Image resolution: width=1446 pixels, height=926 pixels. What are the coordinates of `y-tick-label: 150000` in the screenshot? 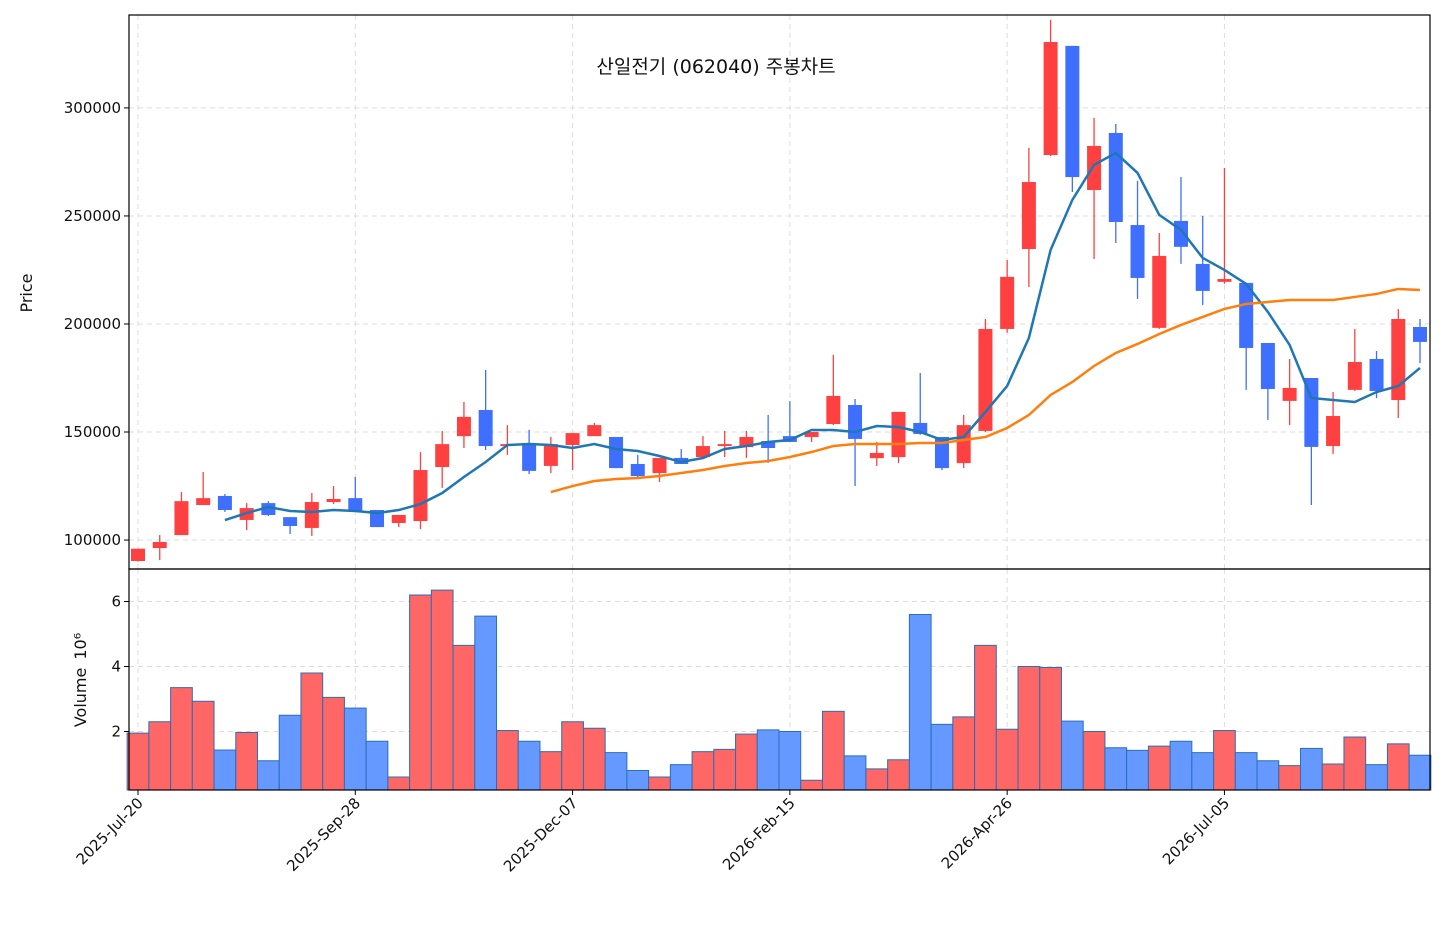 It's located at (92, 432).